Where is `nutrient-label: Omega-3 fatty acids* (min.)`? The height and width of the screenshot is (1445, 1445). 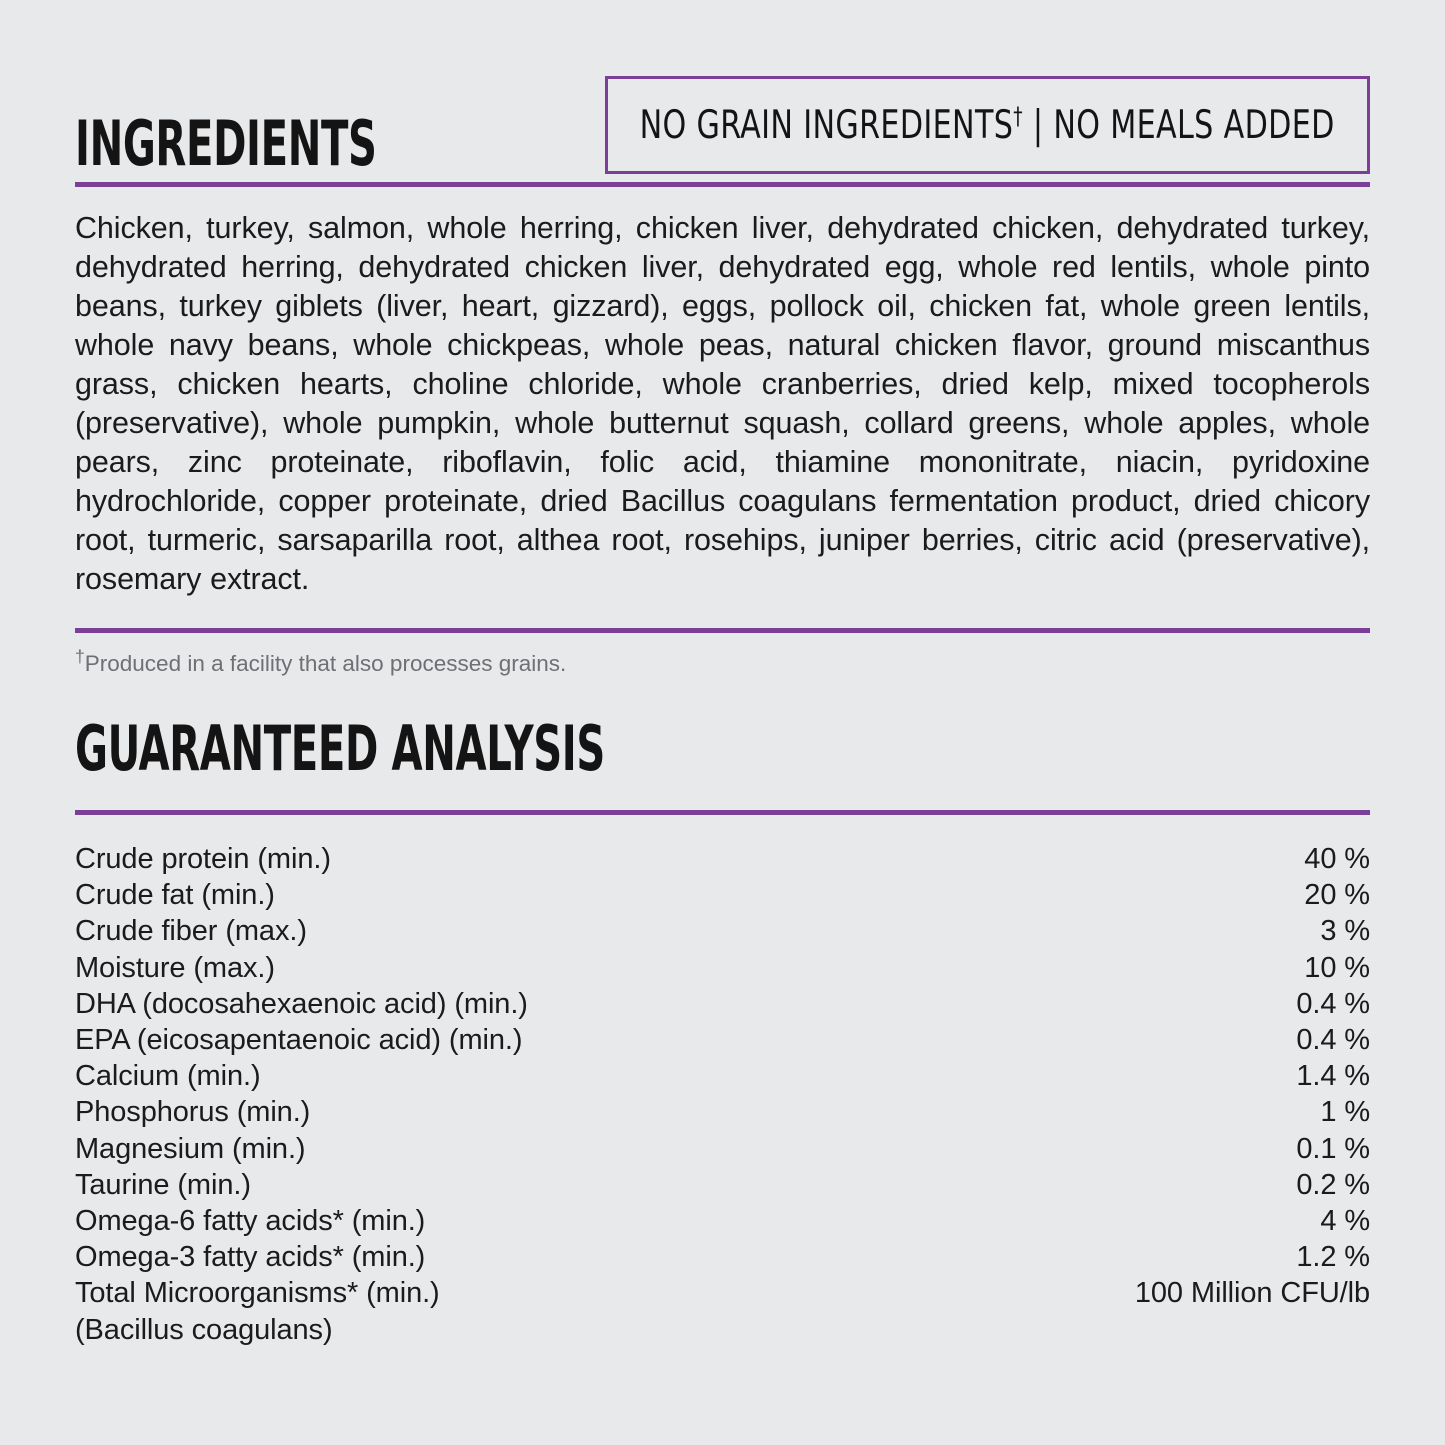 nutrient-label: Omega-3 fatty acids* (min.) is located at coordinates (250, 1257).